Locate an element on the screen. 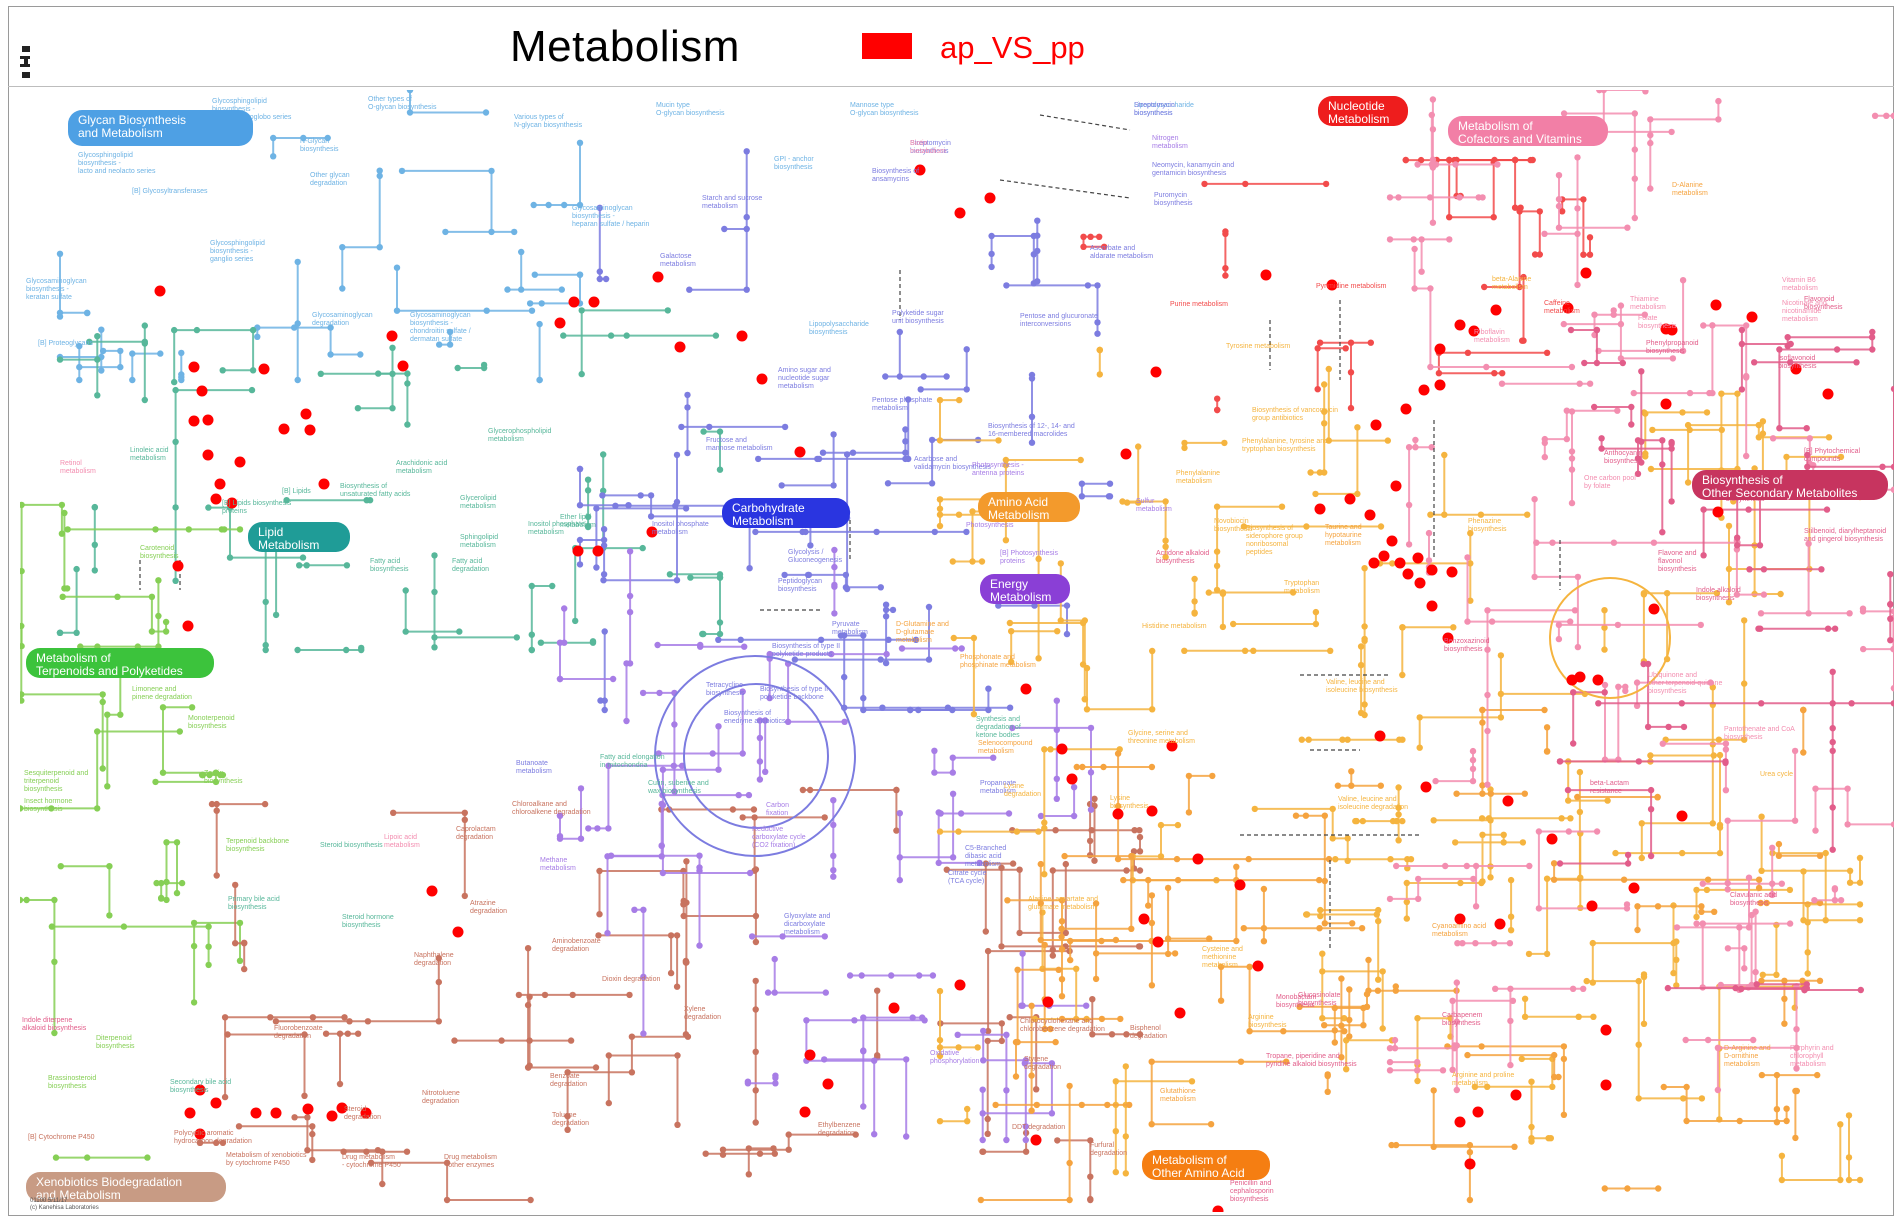  pathway-label: Folate biosynthesis is located at coordinates (1657, 322).